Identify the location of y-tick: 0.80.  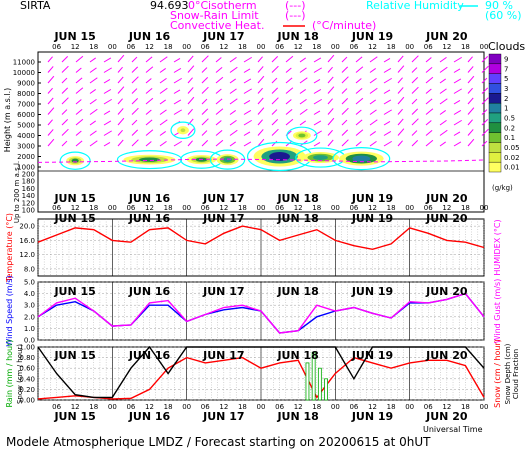
(27, 358).